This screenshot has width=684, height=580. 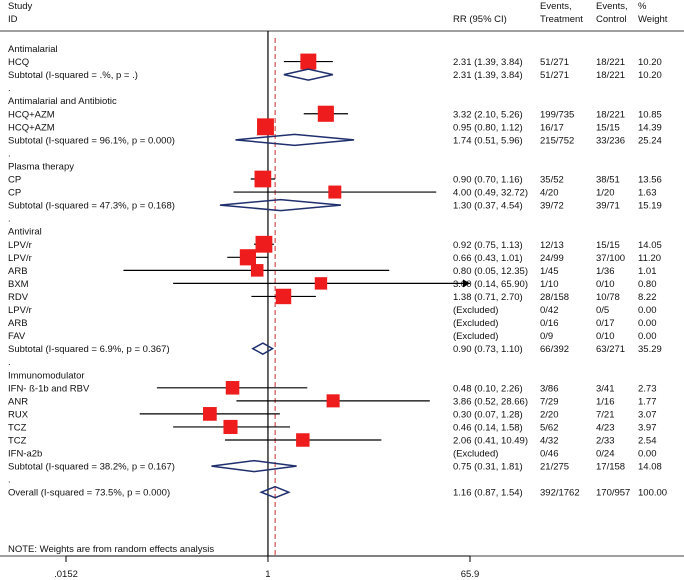 What do you see at coordinates (332, 336) in the screenshot?
I see `row-study: FAV (Excluded) 0/9 0/10 0.00` at bounding box center [332, 336].